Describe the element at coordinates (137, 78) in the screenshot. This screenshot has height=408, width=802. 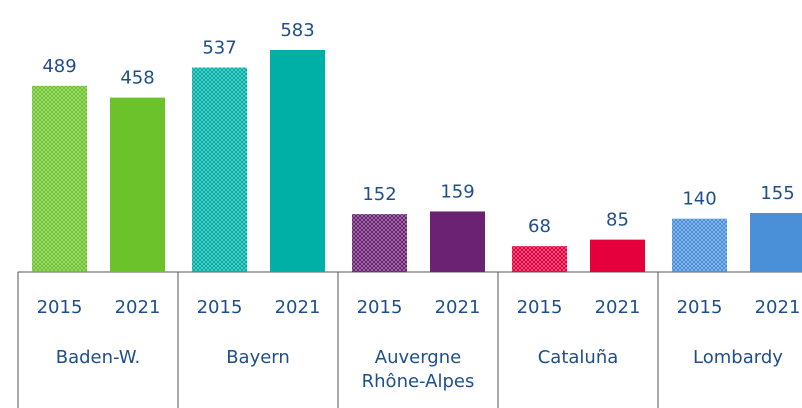
I see `value-label: 458` at that location.